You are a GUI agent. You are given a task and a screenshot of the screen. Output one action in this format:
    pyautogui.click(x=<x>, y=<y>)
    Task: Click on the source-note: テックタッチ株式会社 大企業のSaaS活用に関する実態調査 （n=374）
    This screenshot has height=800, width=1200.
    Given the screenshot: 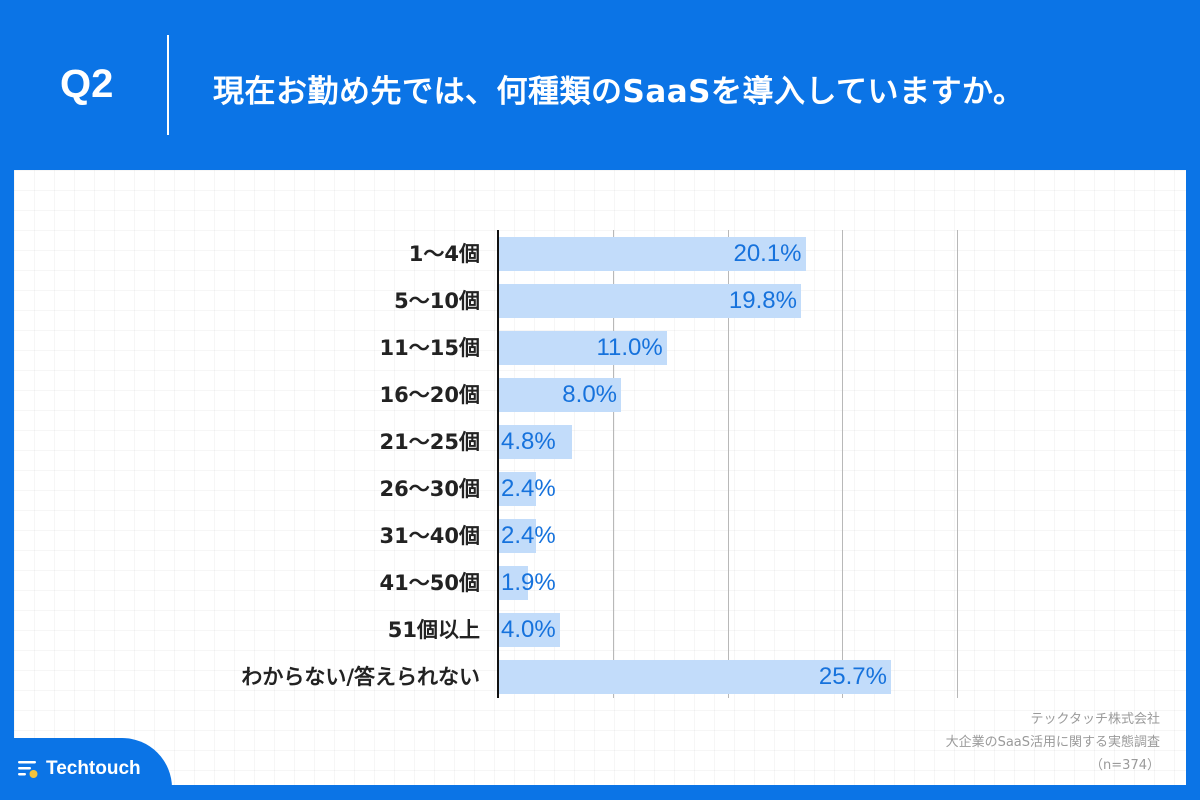 What is the action you would take?
    pyautogui.click(x=1053, y=742)
    